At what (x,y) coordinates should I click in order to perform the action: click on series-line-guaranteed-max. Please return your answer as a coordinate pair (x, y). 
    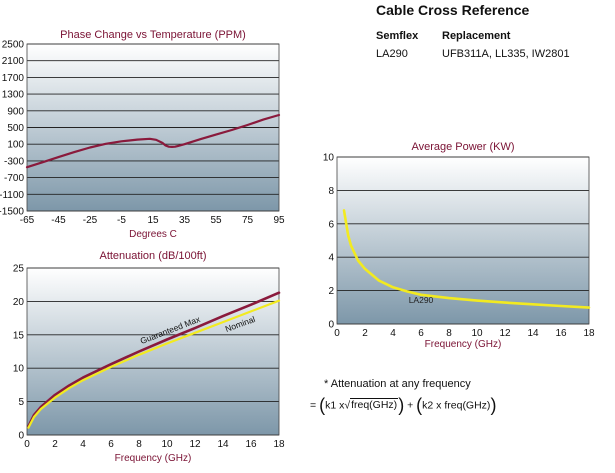
    Looking at the image, I should click on (154, 359).